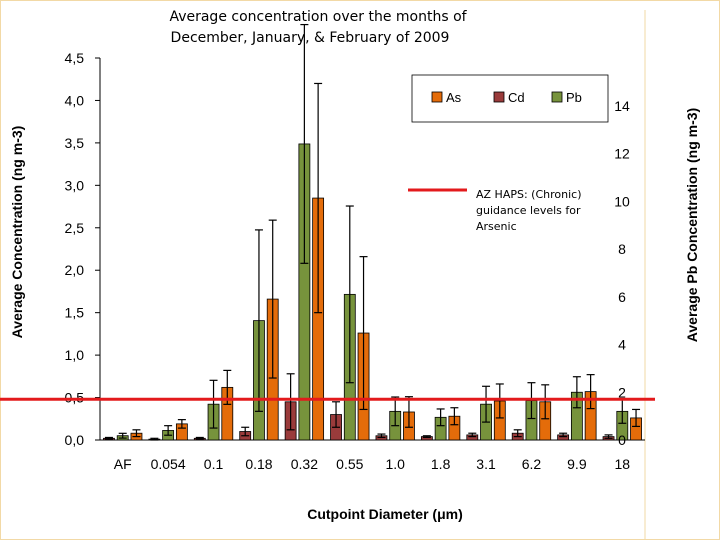 This screenshot has height=545, width=720. What do you see at coordinates (516, 97) in the screenshot?
I see `legend-label-cd: Cd` at bounding box center [516, 97].